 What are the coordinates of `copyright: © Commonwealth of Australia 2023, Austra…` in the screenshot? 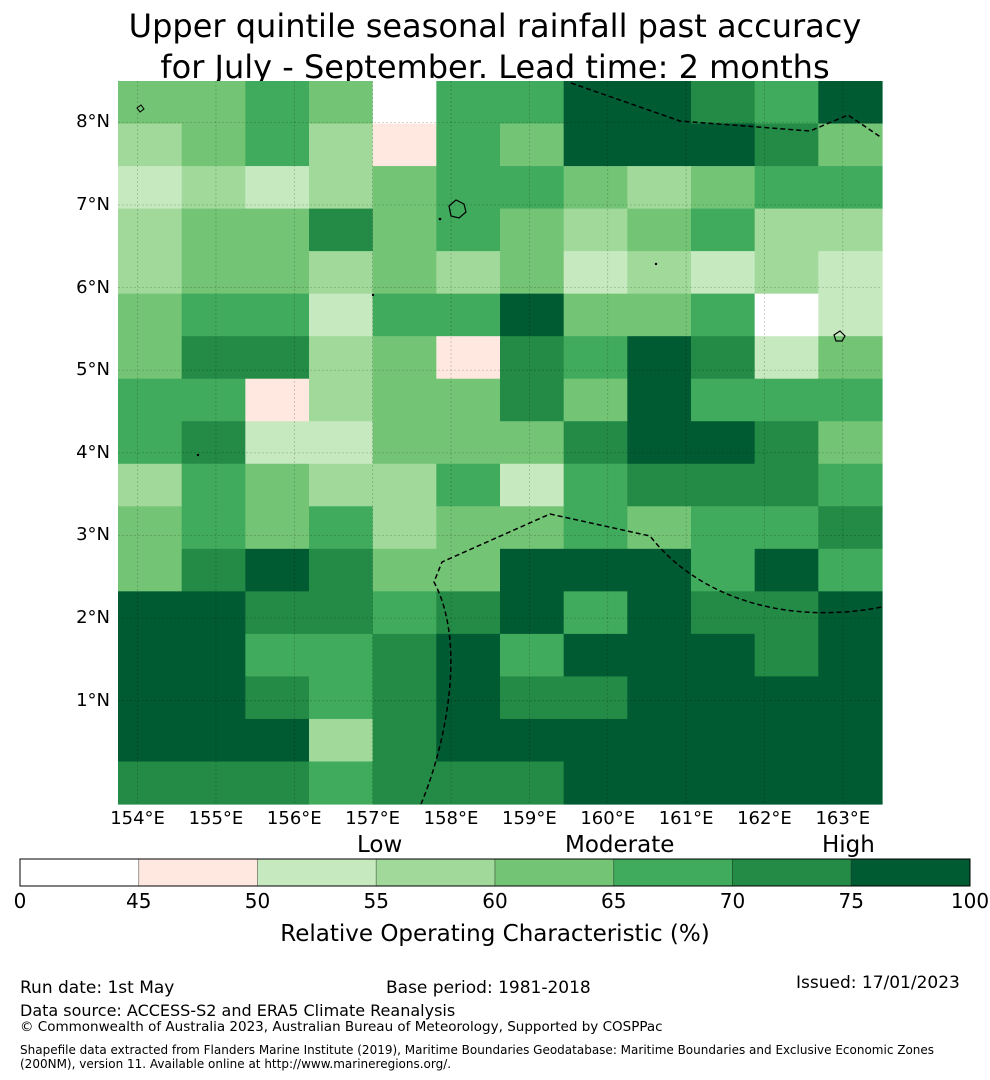 It's located at (341, 1027).